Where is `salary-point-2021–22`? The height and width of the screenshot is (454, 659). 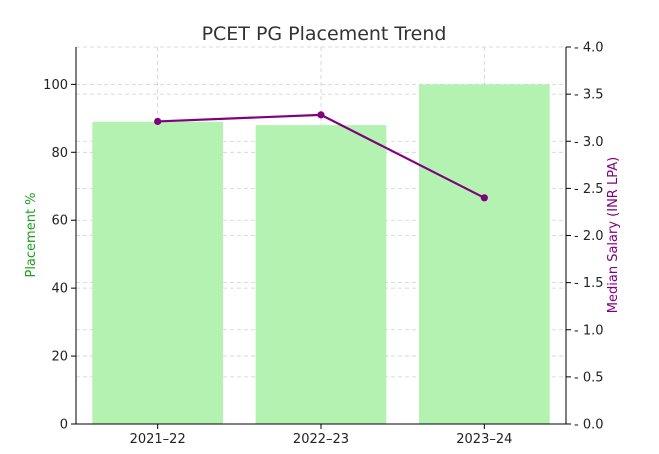
salary-point-2021–22 is located at coordinates (158, 121).